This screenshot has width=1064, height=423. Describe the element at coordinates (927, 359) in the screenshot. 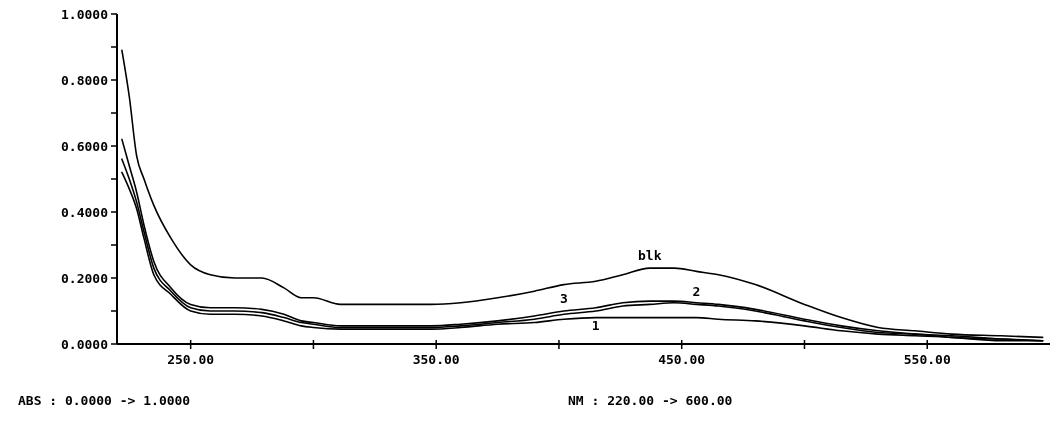

I see `x-tick-label: 550.00` at that location.